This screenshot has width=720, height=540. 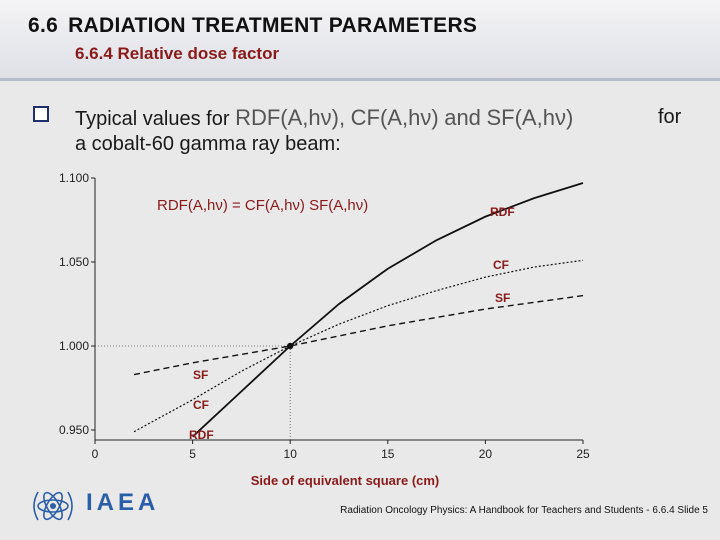 I want to click on y-tick-label: 1.100, so click(x=74, y=178).